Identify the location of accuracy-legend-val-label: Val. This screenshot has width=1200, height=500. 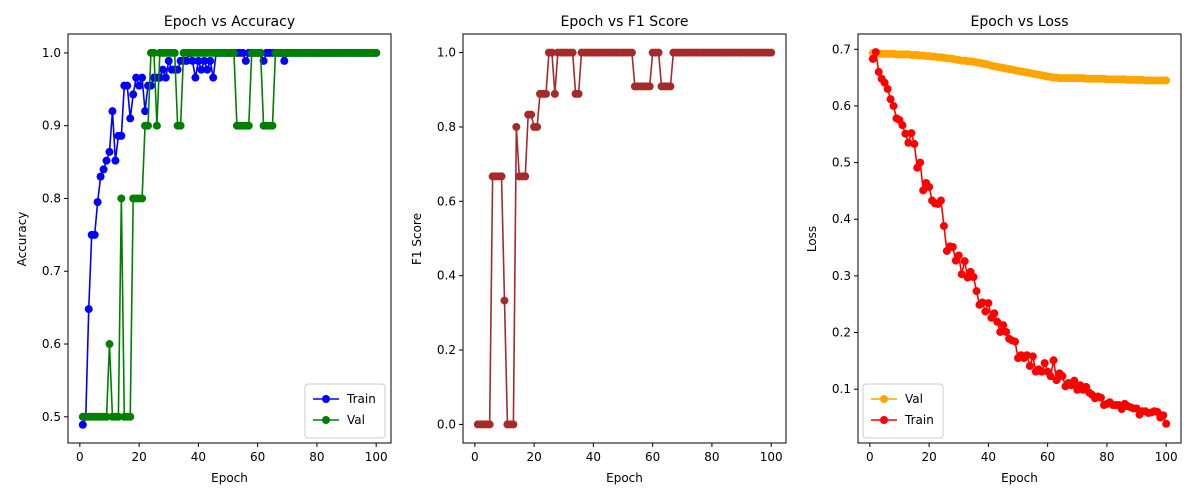
(356, 420).